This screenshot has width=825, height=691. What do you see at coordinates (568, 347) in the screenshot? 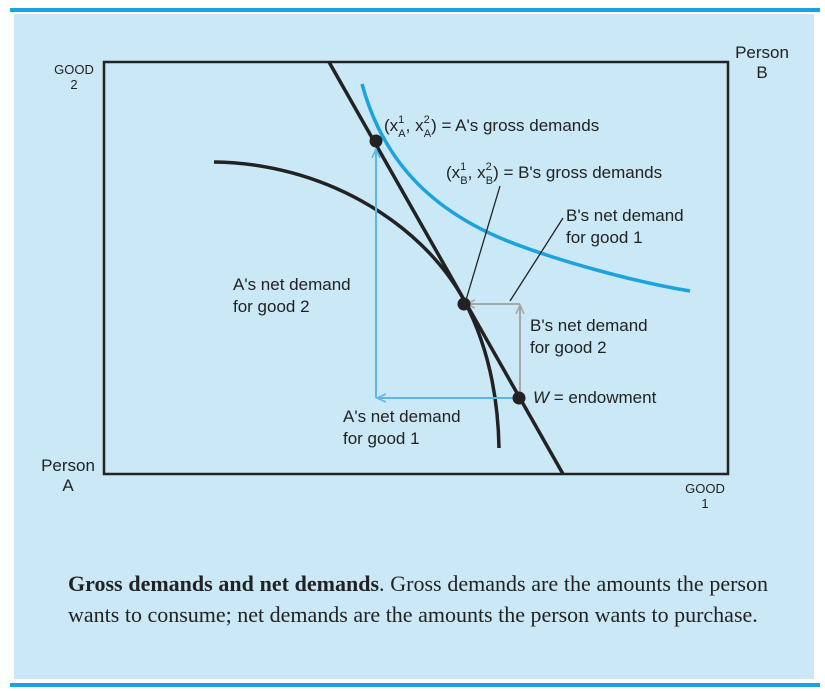
I see `b-net-demand-good2-label-2: for good 2` at bounding box center [568, 347].